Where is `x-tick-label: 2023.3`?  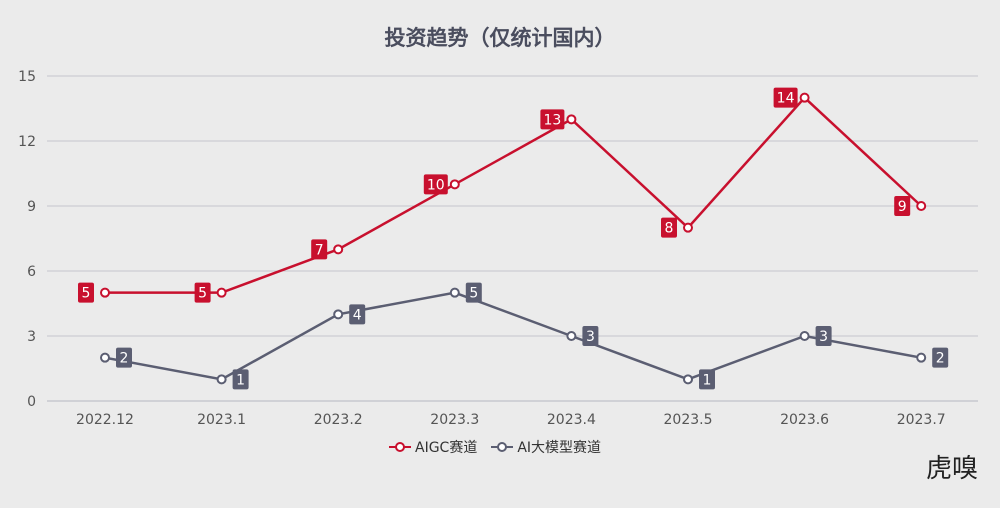
x-tick-label: 2023.3 is located at coordinates (454, 420).